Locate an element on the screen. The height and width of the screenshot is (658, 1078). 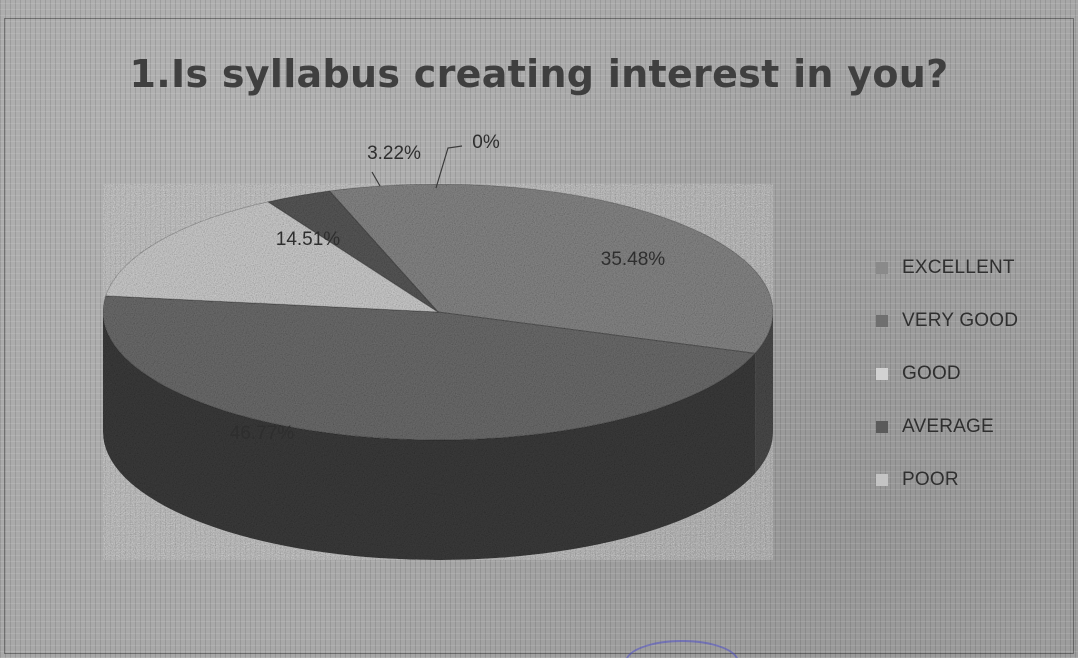
legend-item-good: GOOD is located at coordinates (971, 374).